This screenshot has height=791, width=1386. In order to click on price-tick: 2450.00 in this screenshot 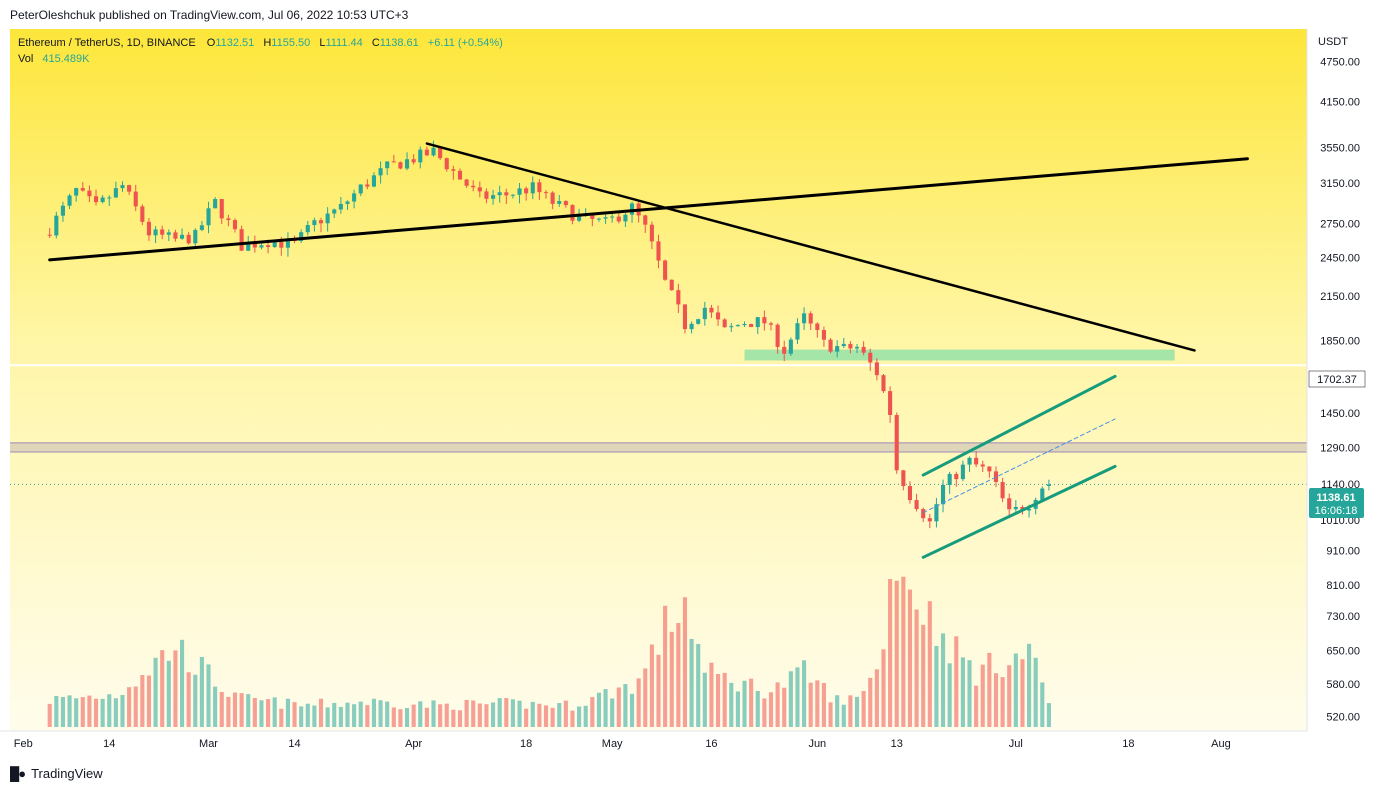, I will do `click(1340, 258)`.